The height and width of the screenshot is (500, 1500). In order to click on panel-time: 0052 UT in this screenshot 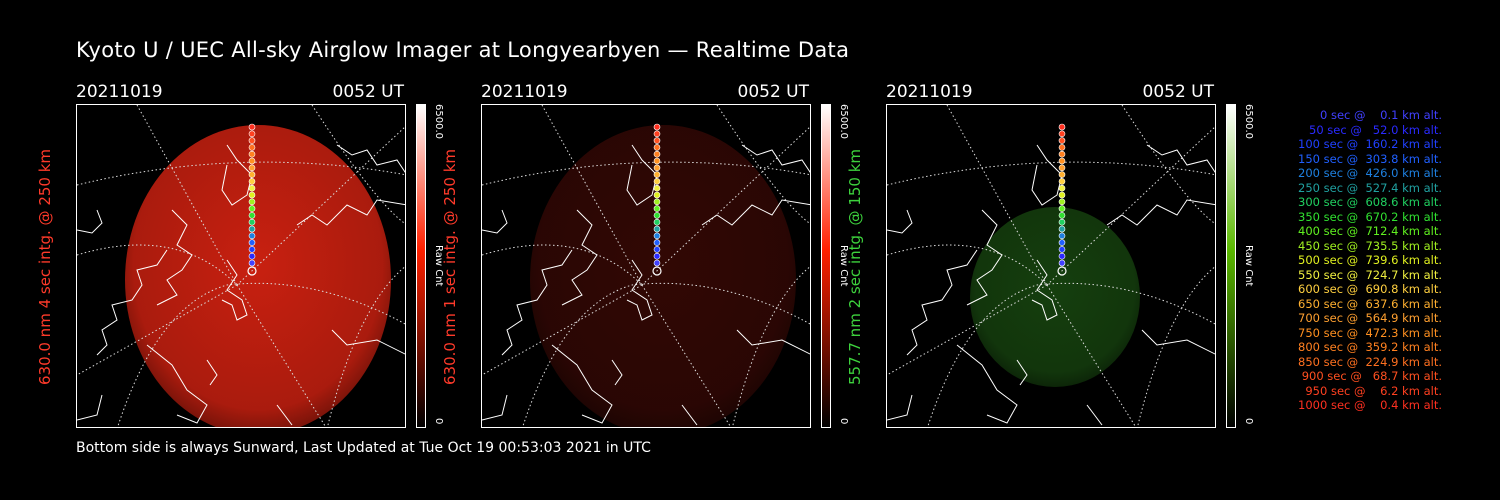, I will do `click(1178, 92)`.